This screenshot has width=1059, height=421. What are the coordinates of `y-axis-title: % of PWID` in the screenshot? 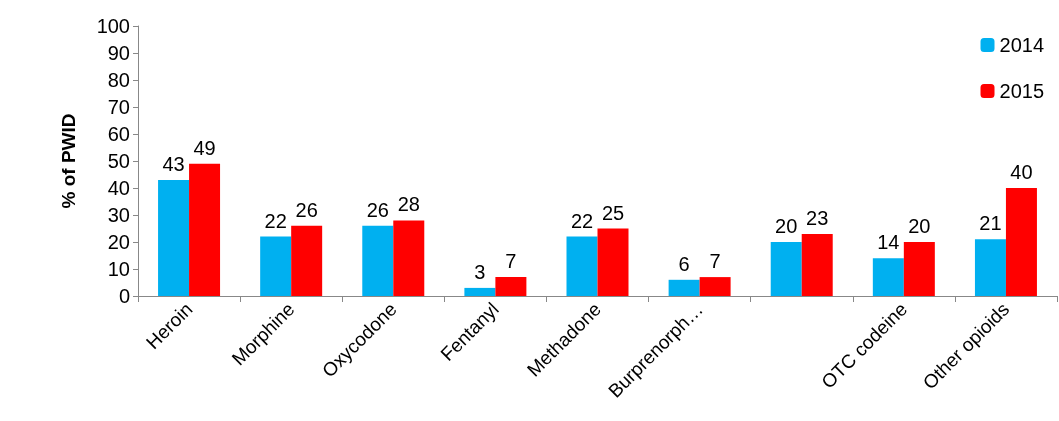 It's located at (68, 161).